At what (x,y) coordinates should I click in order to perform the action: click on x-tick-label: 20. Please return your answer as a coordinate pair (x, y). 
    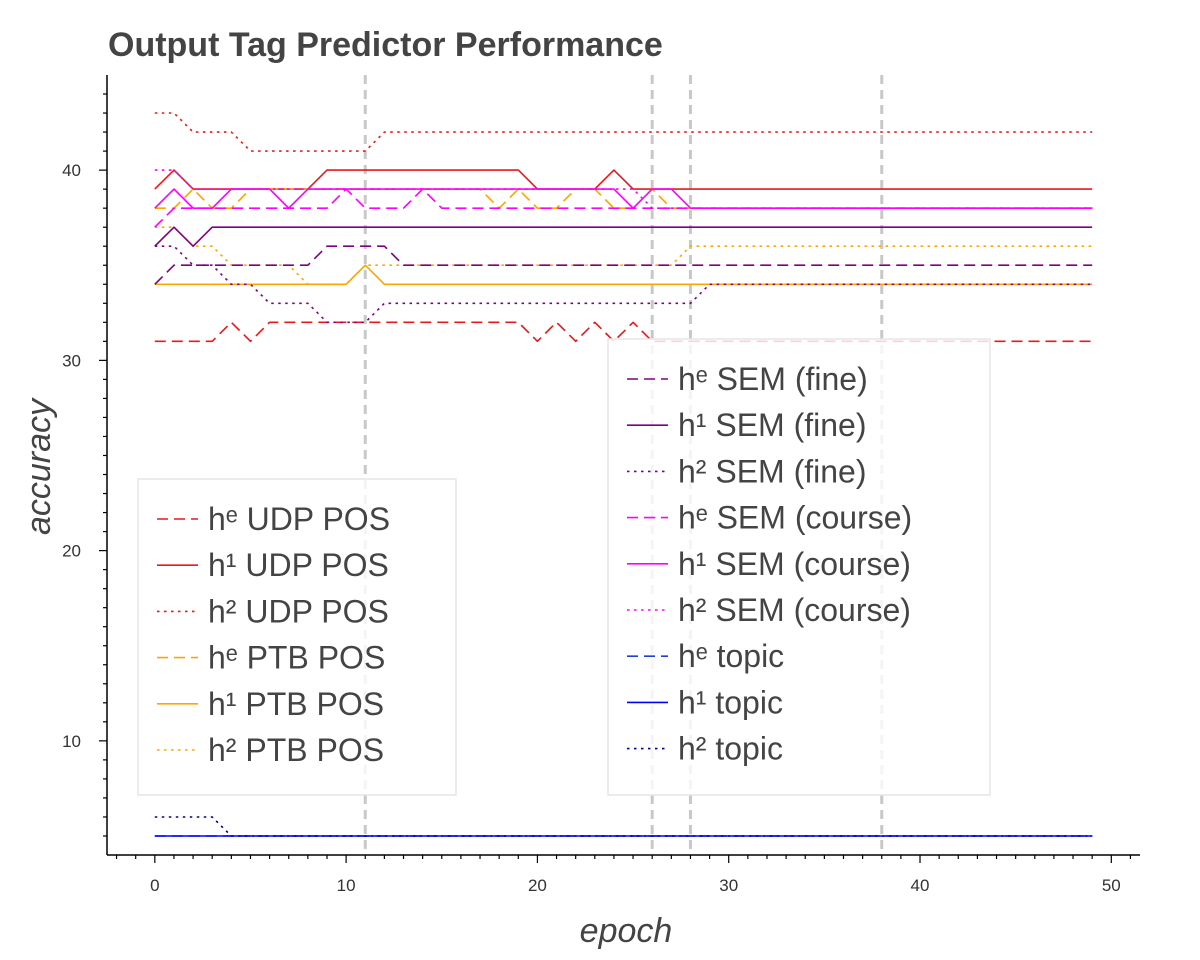
    Looking at the image, I should click on (537, 885).